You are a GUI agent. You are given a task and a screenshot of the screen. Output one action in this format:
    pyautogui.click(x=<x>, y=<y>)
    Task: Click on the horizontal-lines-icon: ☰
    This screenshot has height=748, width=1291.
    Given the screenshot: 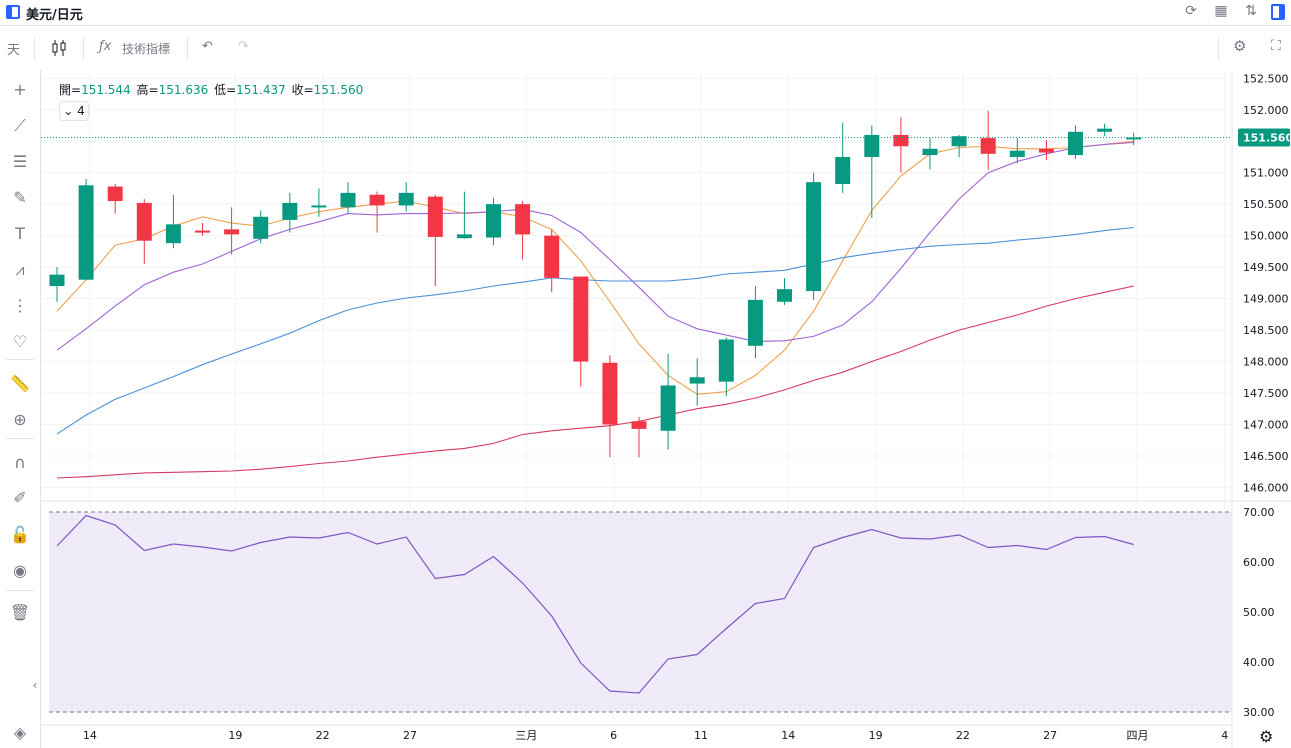 What is the action you would take?
    pyautogui.click(x=20, y=161)
    